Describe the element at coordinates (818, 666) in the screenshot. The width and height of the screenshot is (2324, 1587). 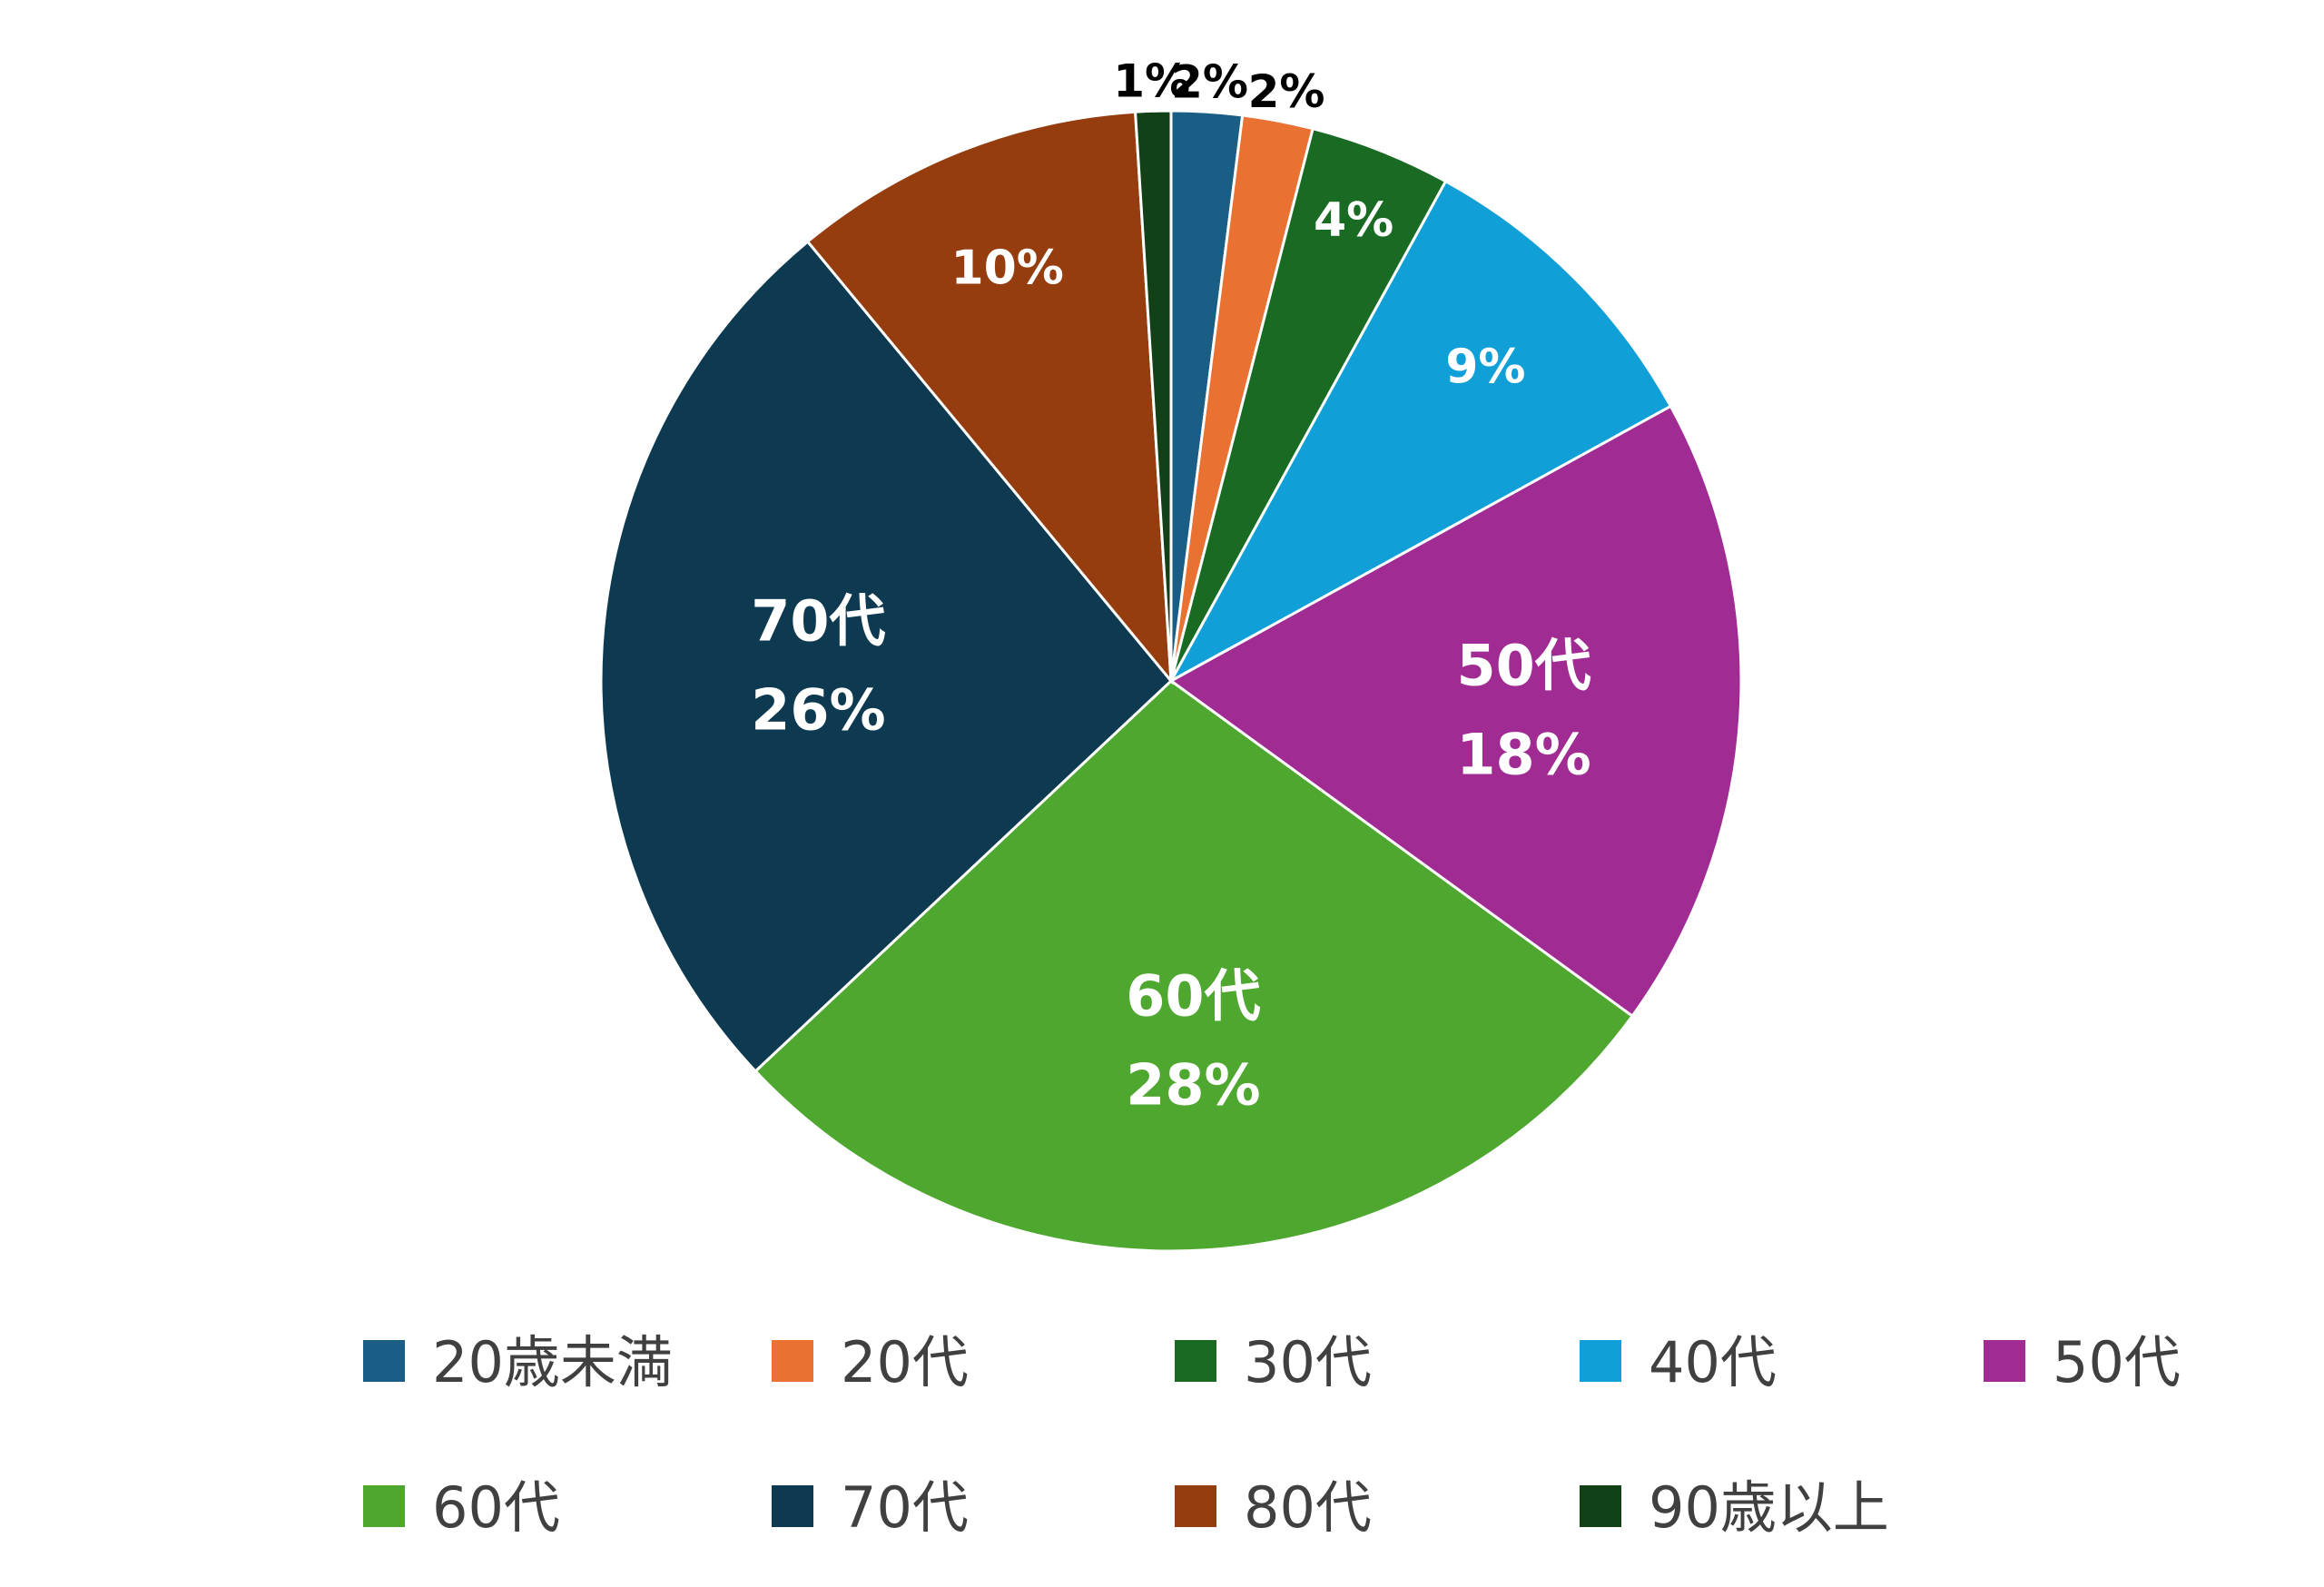
I see `data-label: 70代 26%` at that location.